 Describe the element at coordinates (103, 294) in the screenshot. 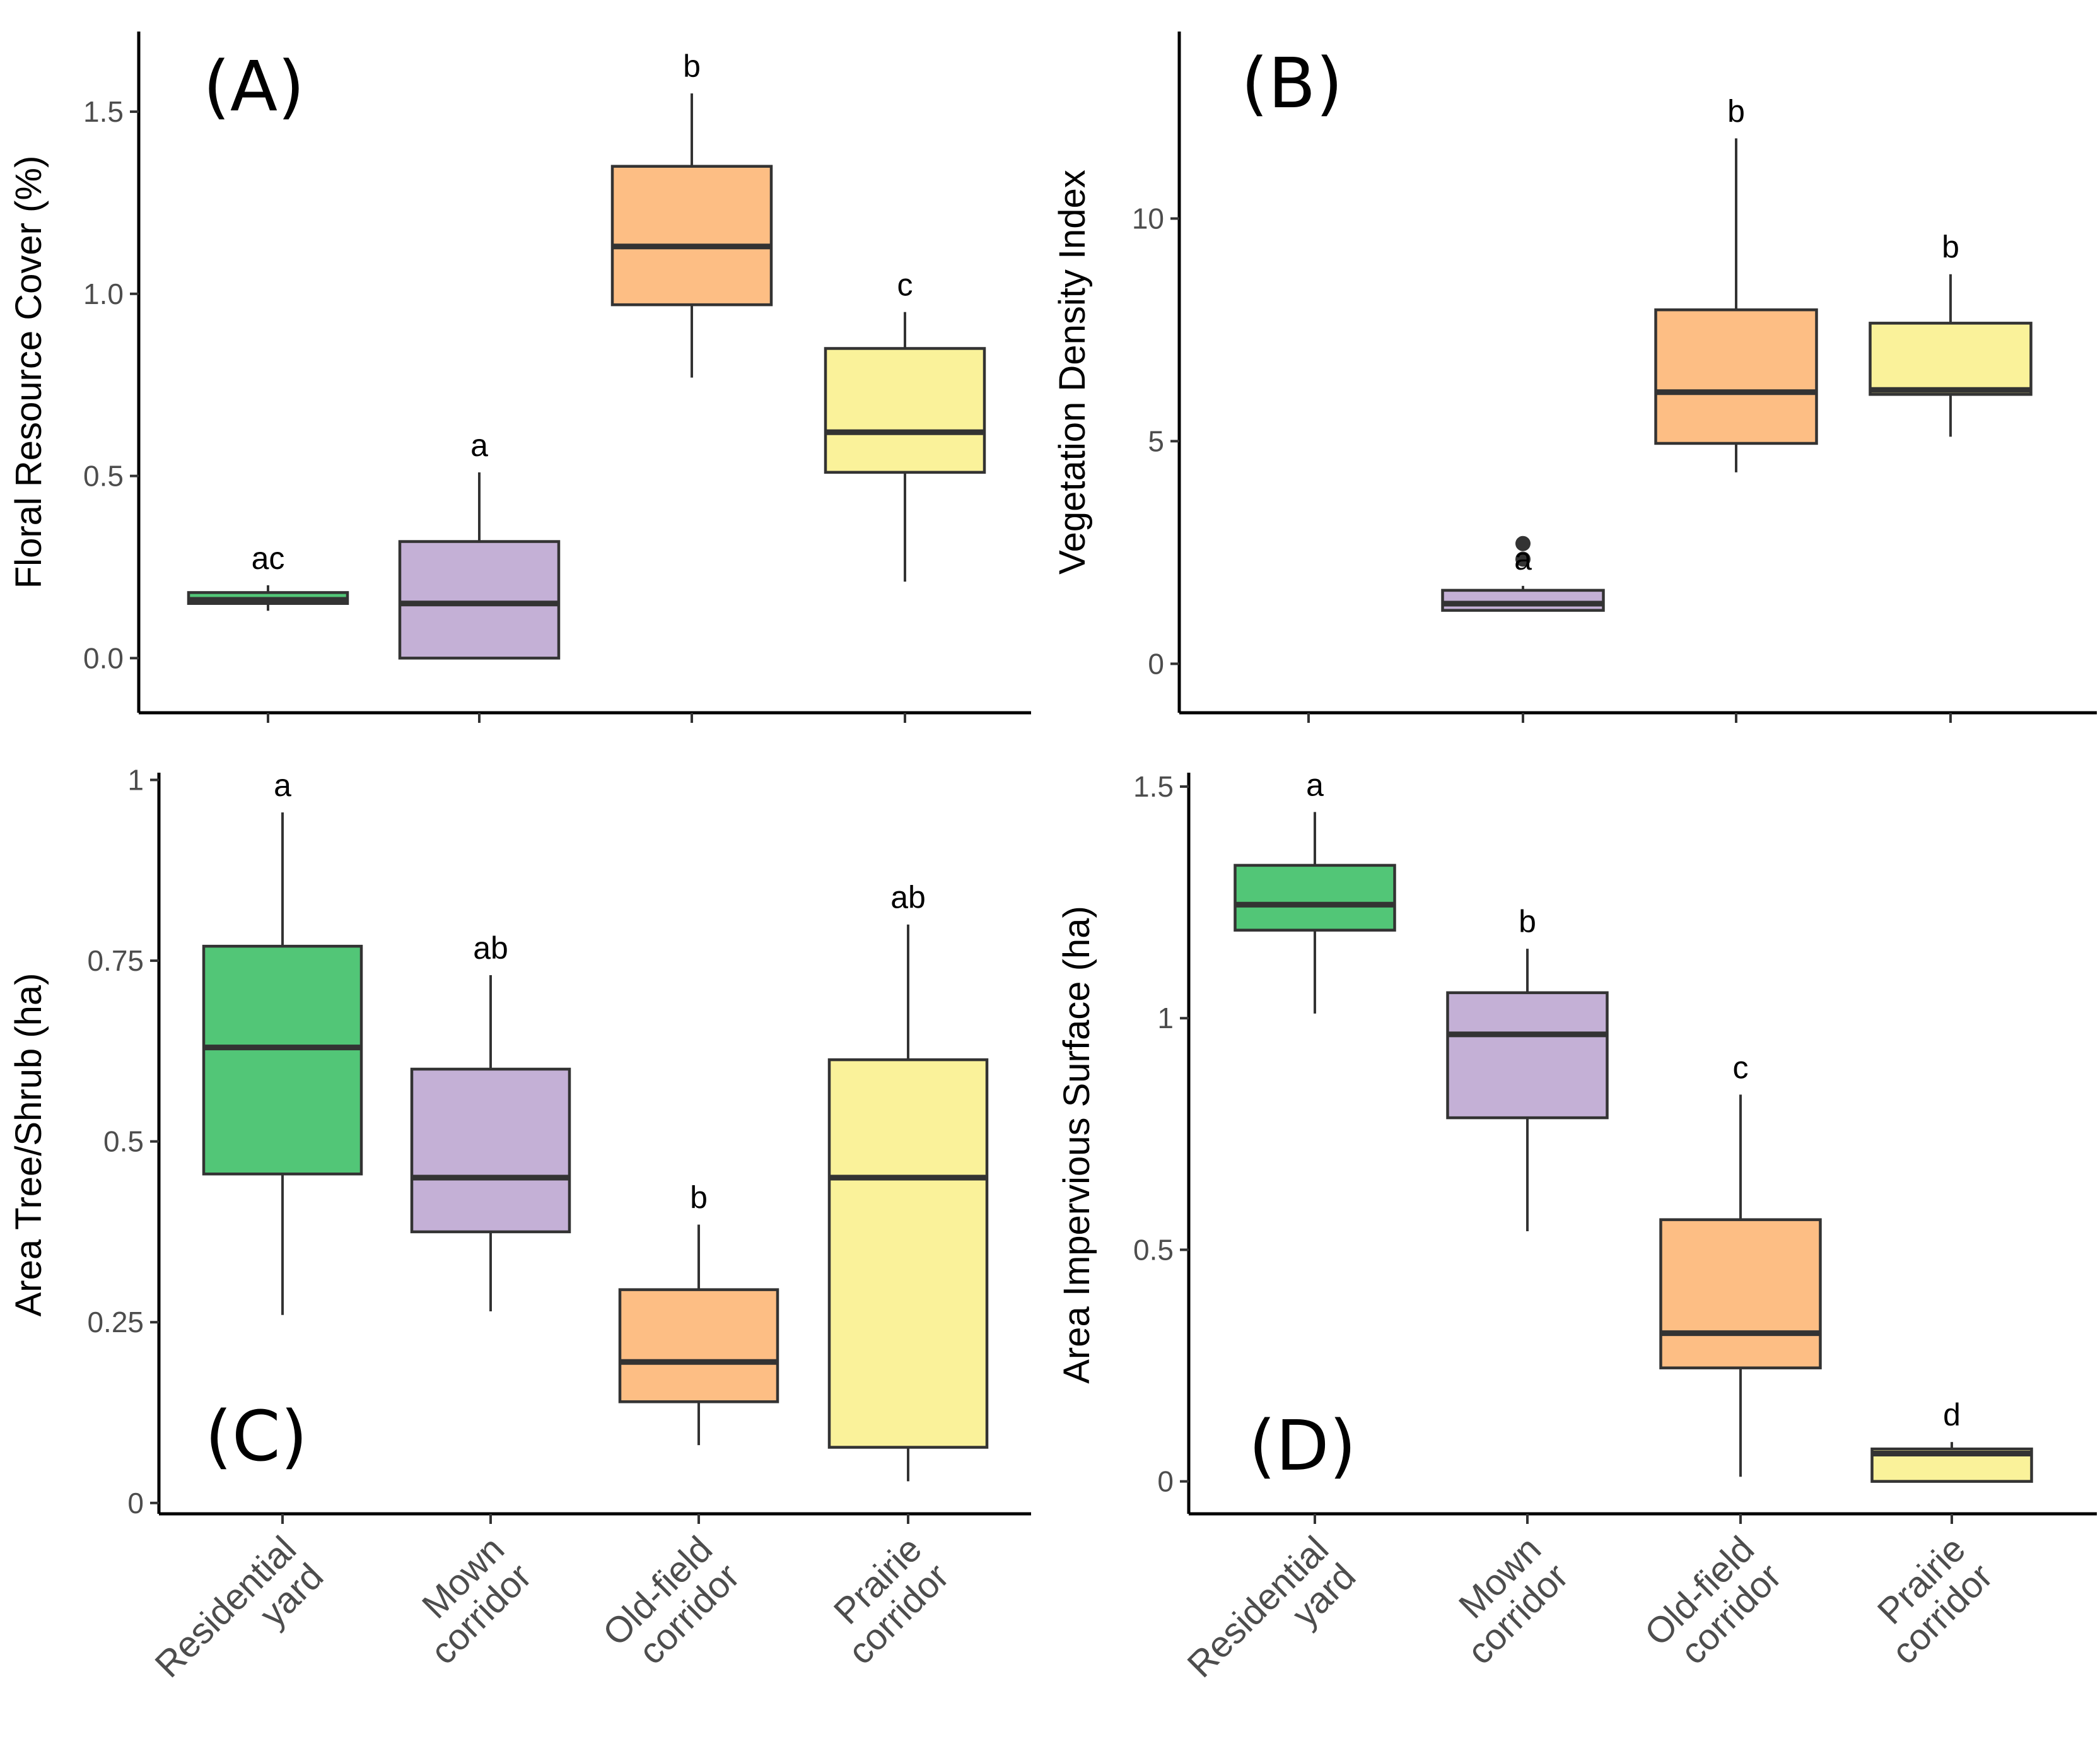

I see `y-tick-label: 1.0` at that location.